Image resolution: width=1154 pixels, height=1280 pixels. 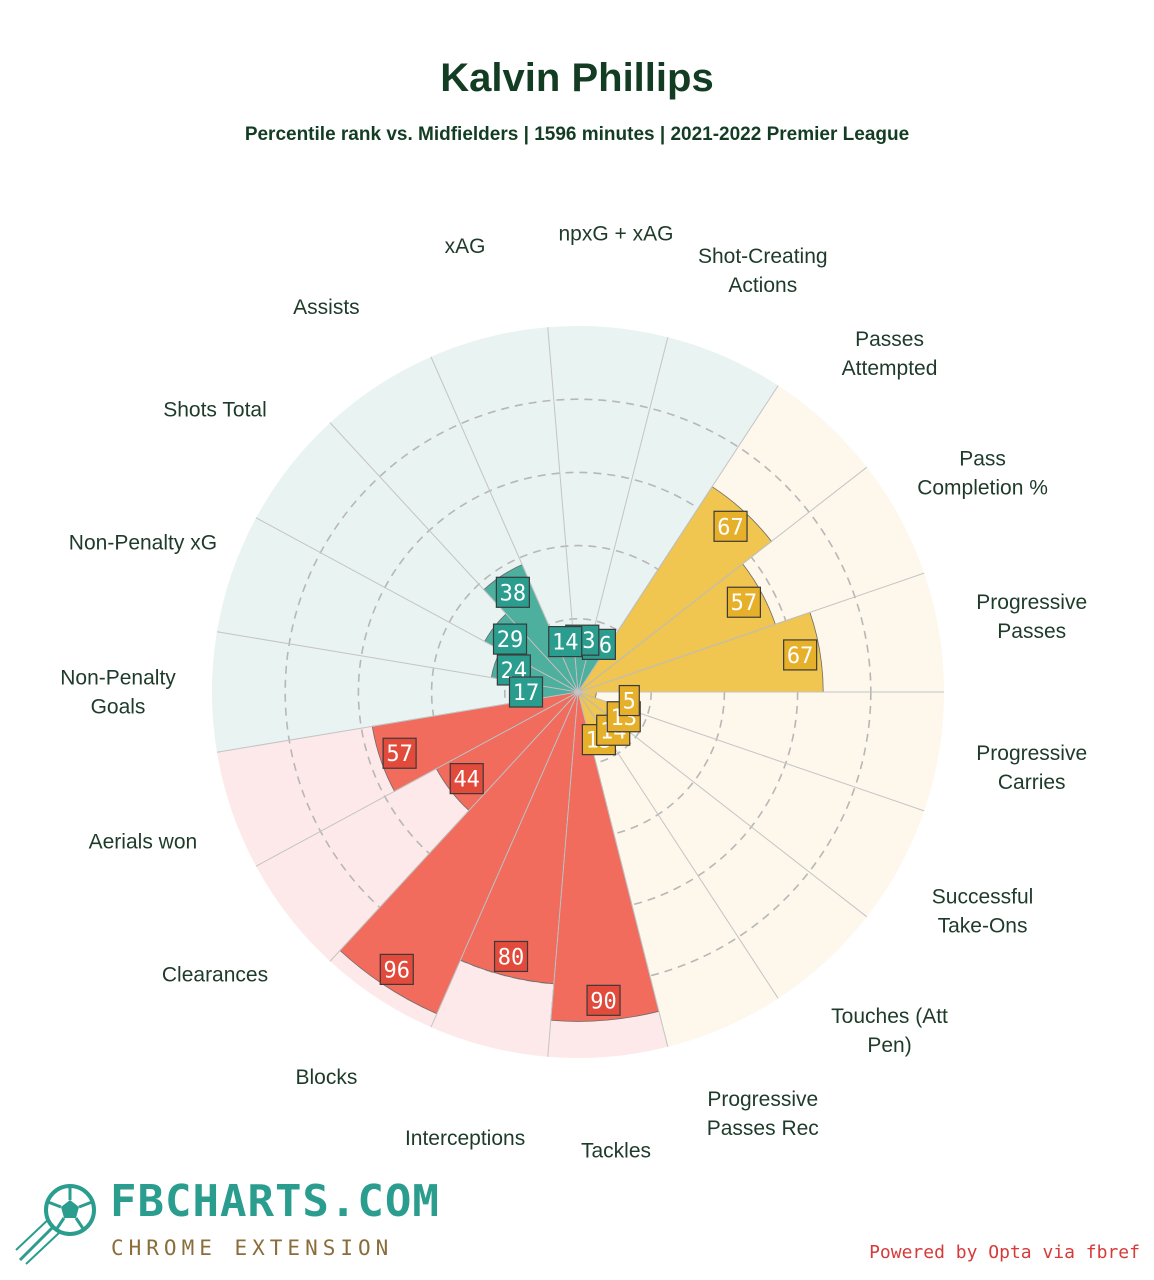 I want to click on value-label: 38, so click(x=512, y=592).